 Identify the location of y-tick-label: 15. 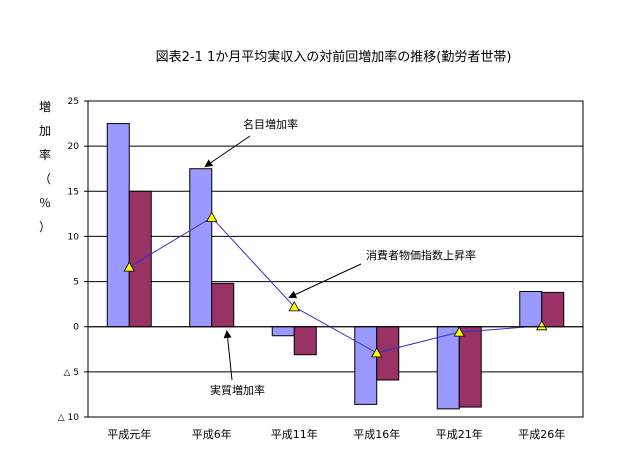
(73, 192).